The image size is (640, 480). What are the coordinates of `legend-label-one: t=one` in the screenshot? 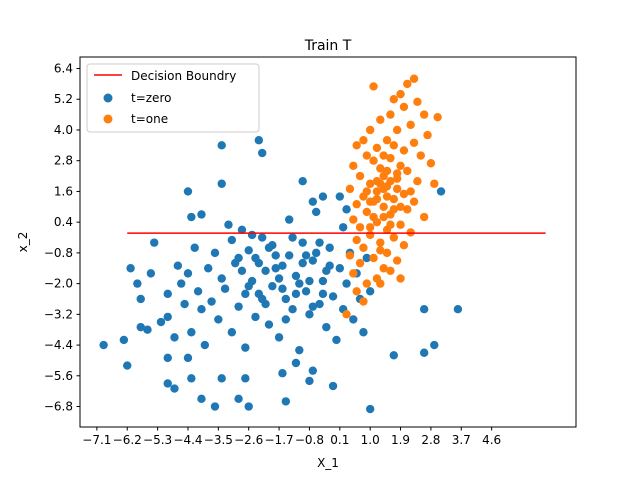 It's located at (149, 119).